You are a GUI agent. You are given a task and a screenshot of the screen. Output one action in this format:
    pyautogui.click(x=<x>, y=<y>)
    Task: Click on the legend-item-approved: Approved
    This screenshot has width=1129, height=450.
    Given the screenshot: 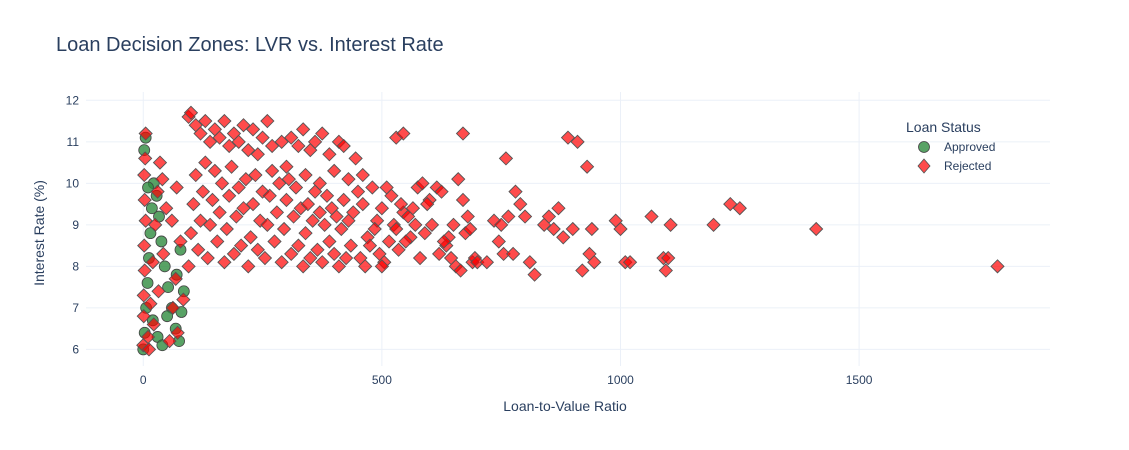 What is the action you would take?
    pyautogui.click(x=957, y=147)
    